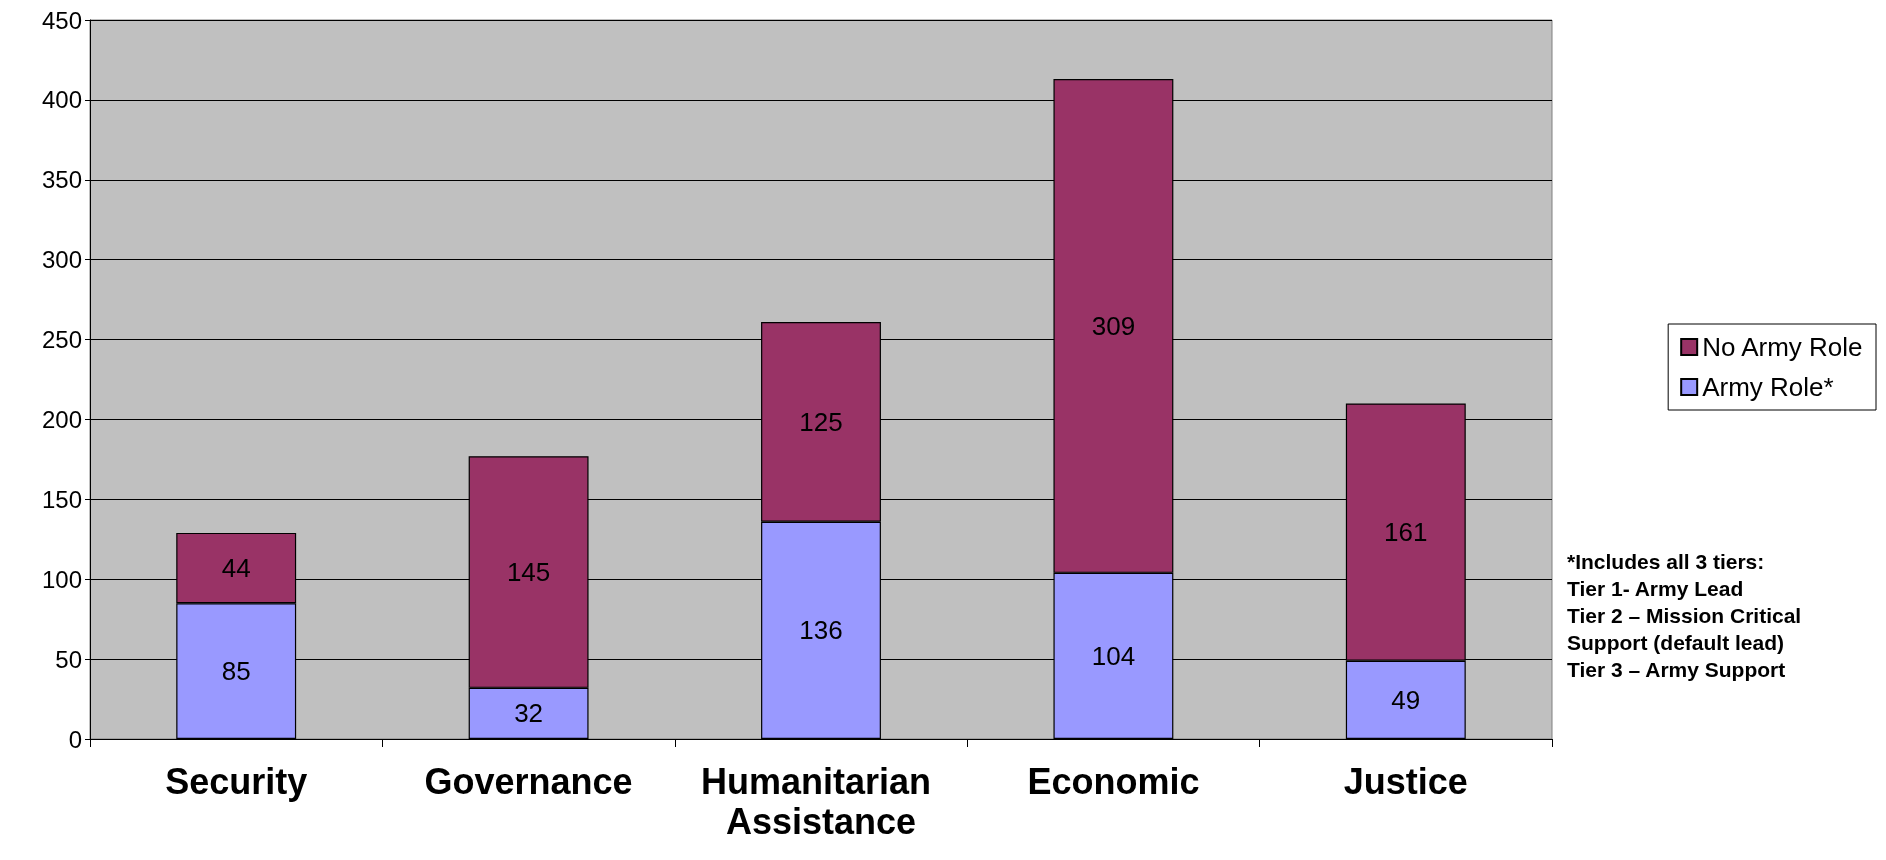  I want to click on legend-label: No Army Role, so click(1782, 347).